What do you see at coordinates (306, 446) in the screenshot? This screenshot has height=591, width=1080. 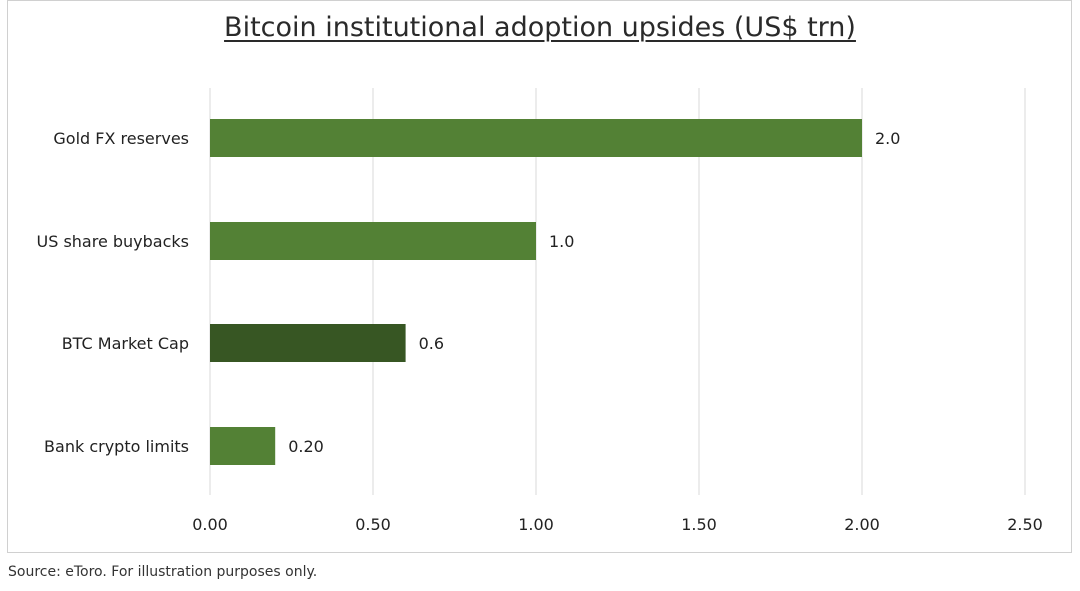 I see `data-label: 0.20` at bounding box center [306, 446].